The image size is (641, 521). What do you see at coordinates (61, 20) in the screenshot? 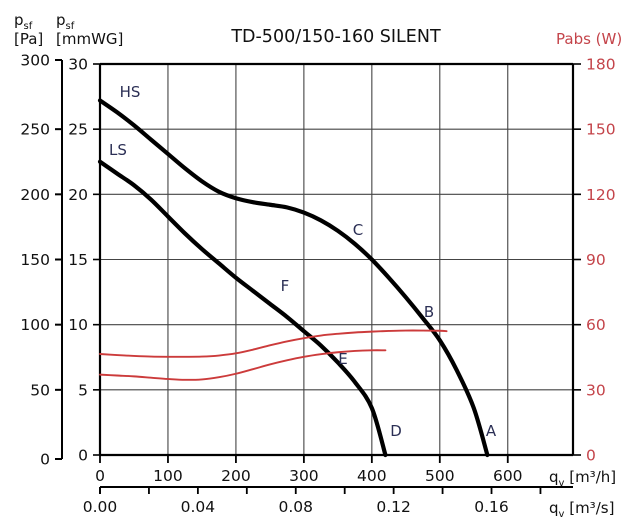
I see `y-axis-title-mmwg-main: p` at bounding box center [61, 20].